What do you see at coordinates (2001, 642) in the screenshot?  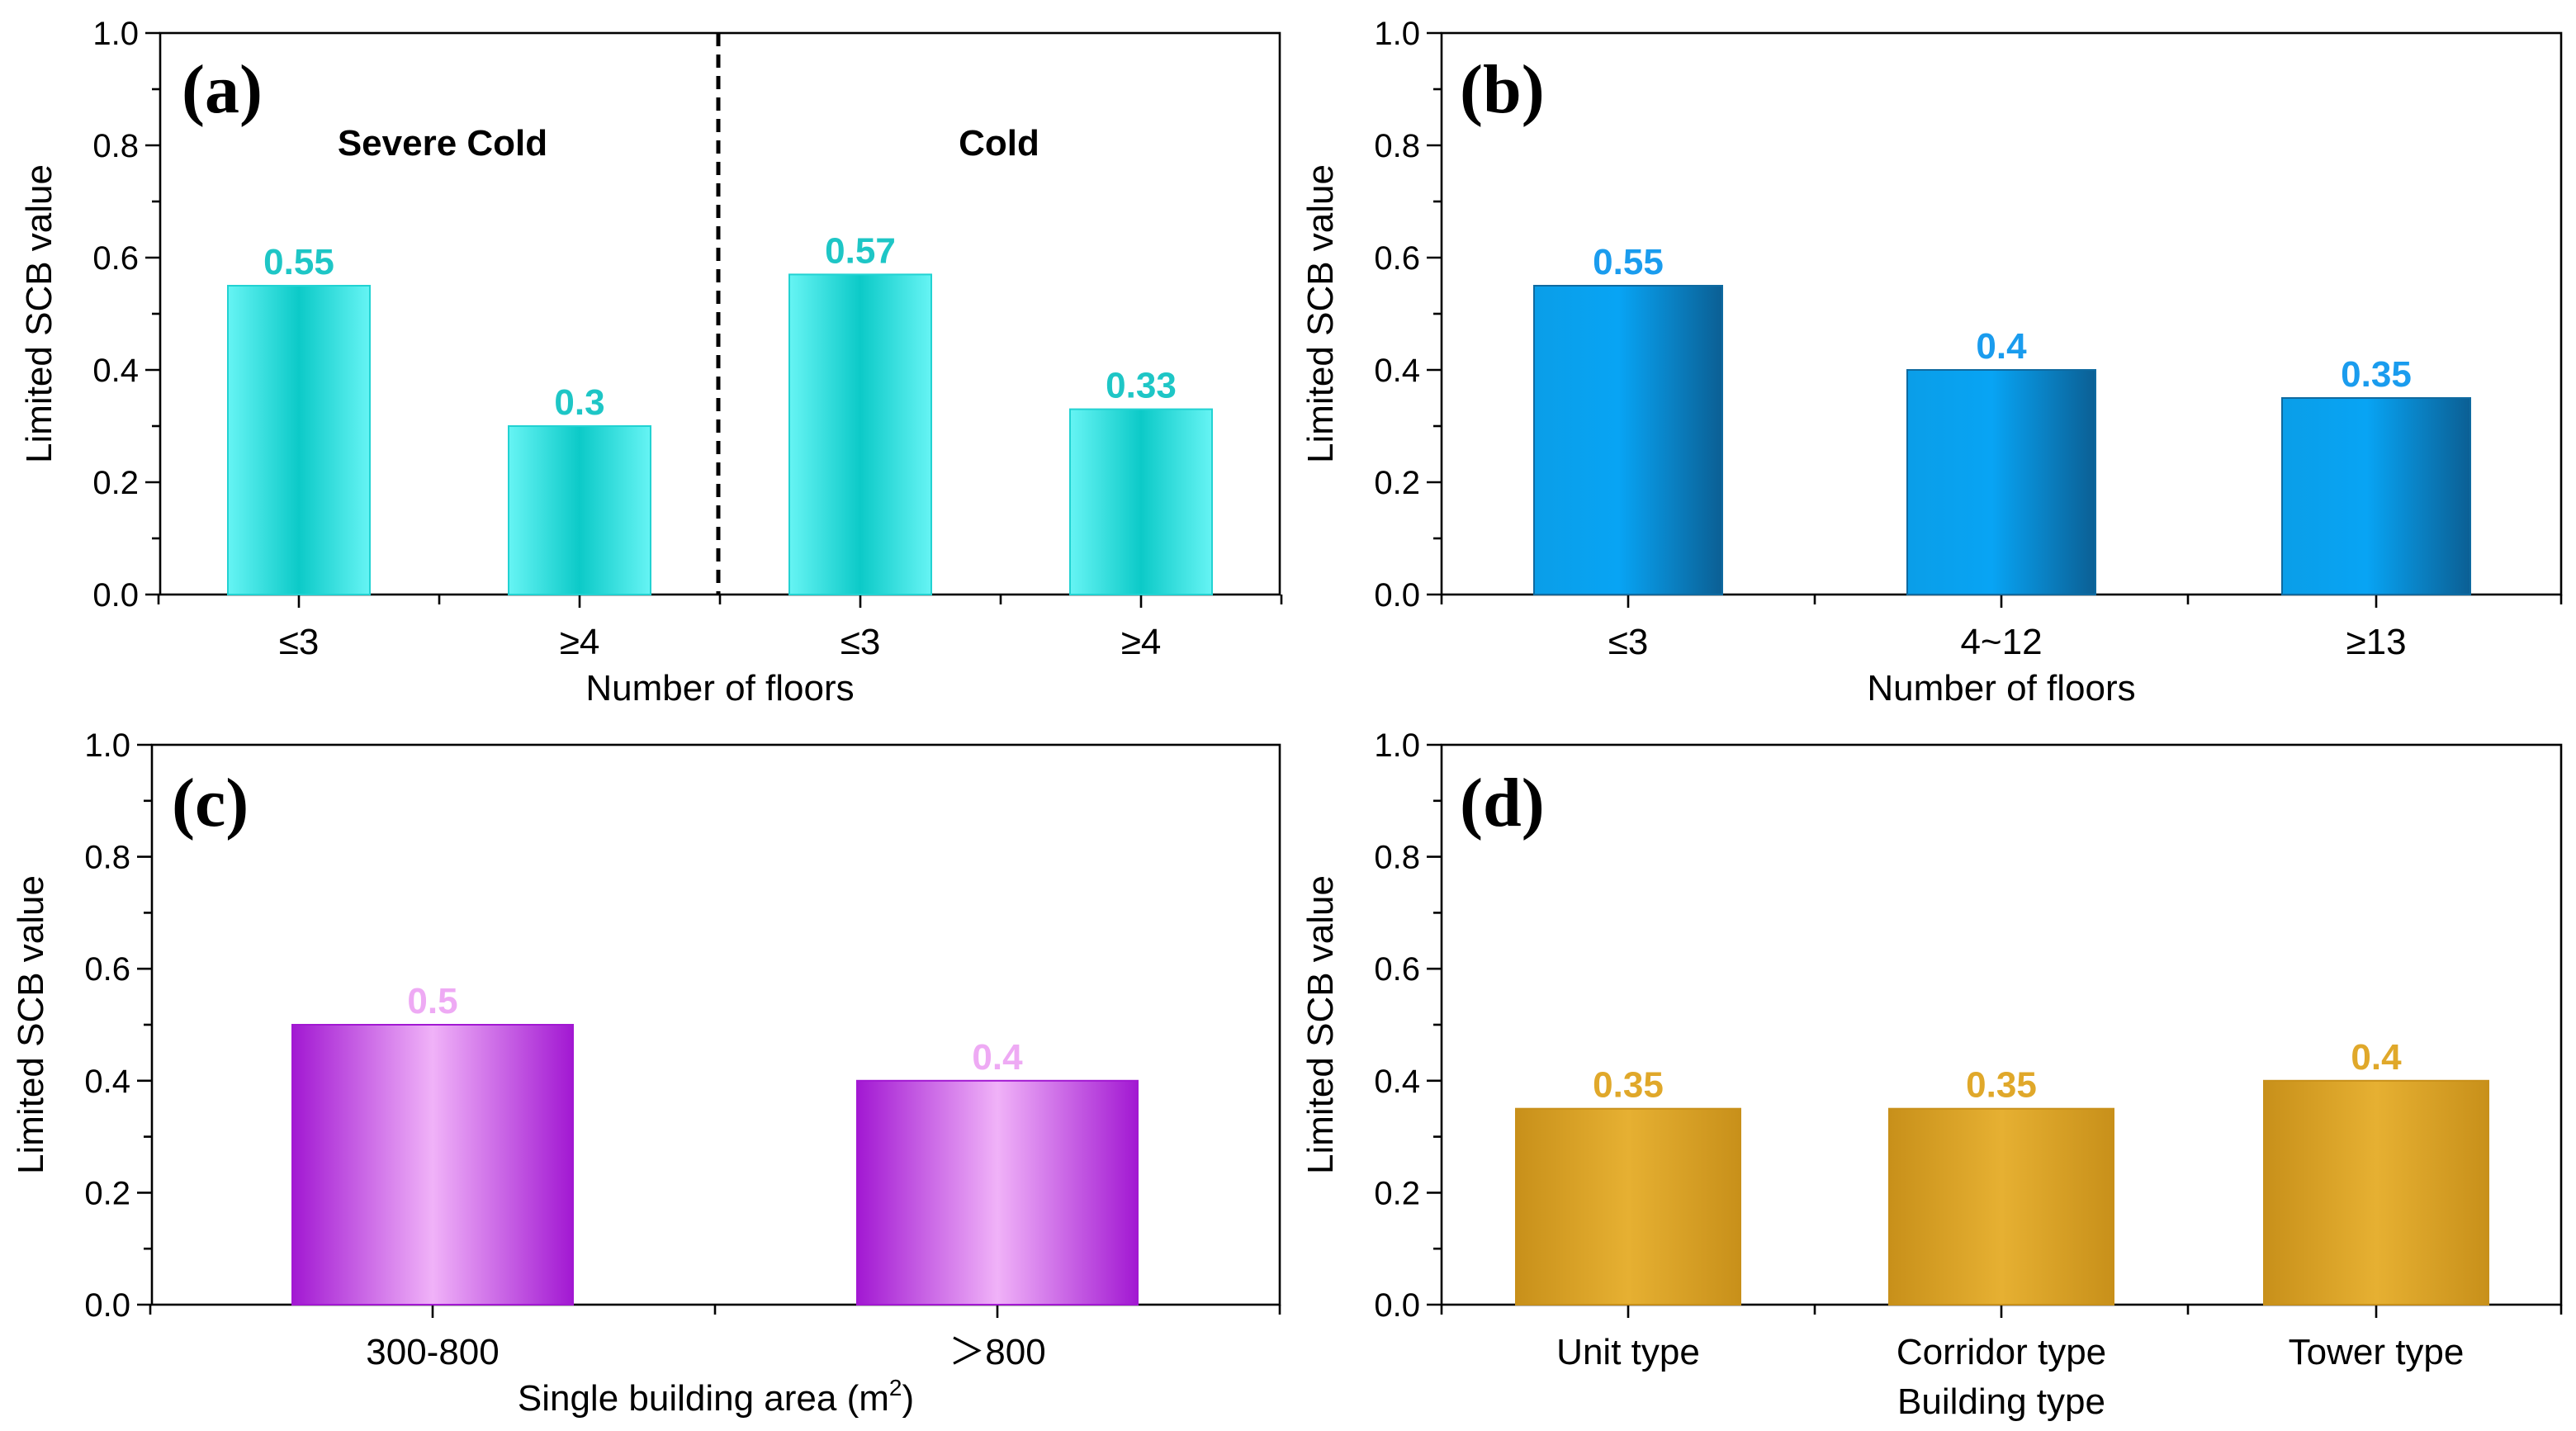 I see `x-tick-label: 4~12` at bounding box center [2001, 642].